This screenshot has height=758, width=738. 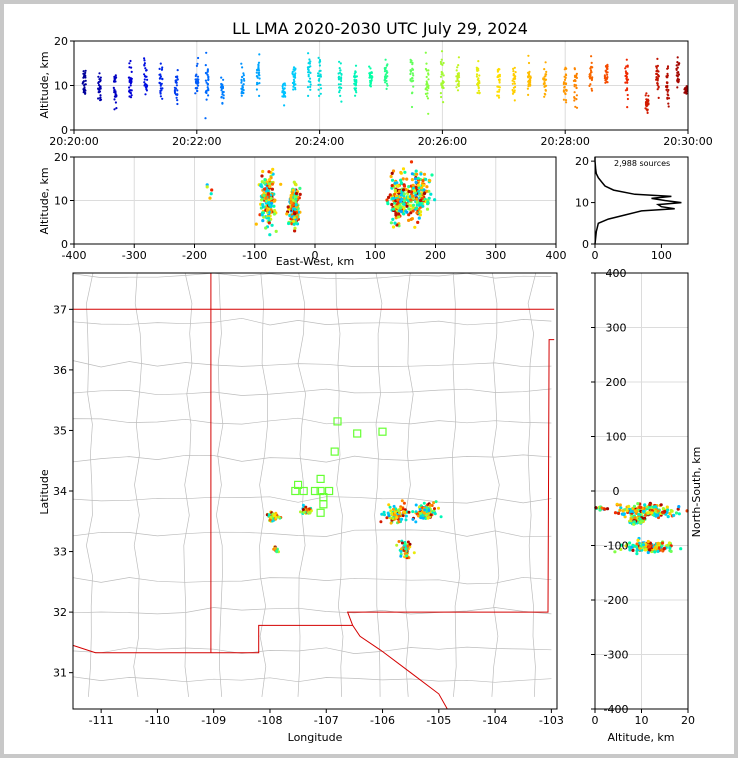 I want to click on latitude-axis-tick-label: 37, so click(x=60, y=309).